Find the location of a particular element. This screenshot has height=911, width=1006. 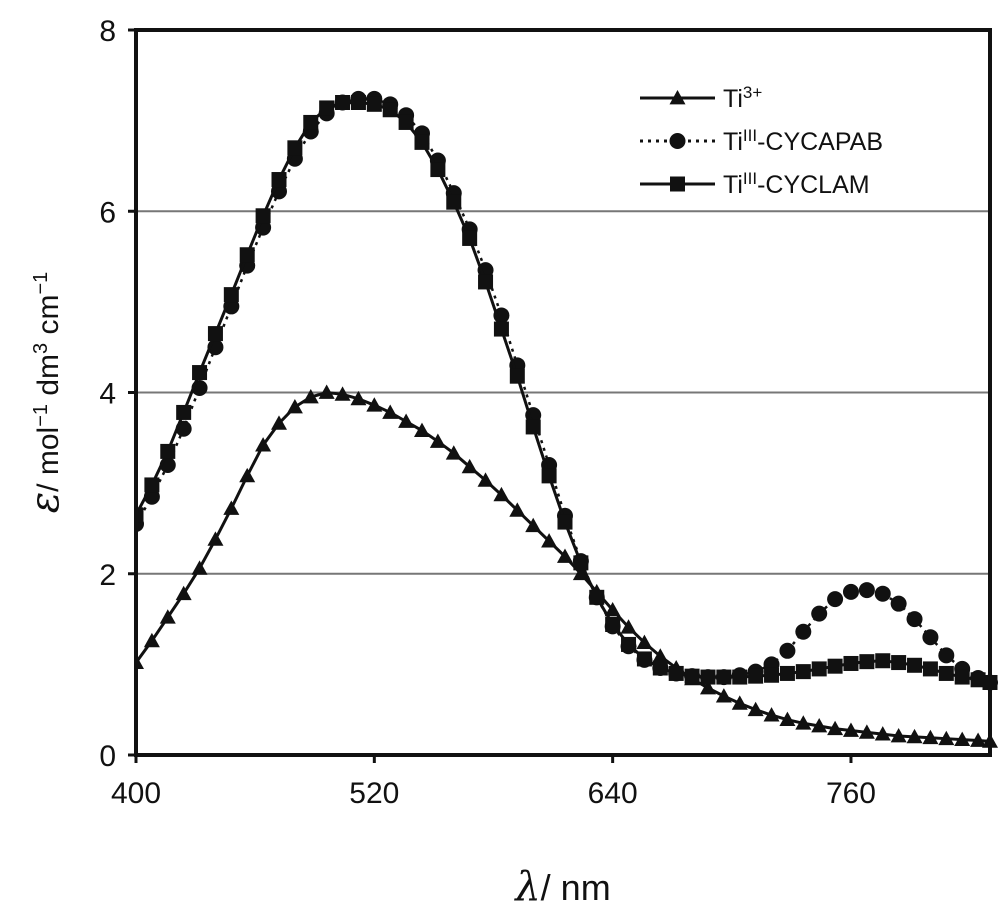

legend-item: TiIII-CYCAPAB is located at coordinates (761, 141).